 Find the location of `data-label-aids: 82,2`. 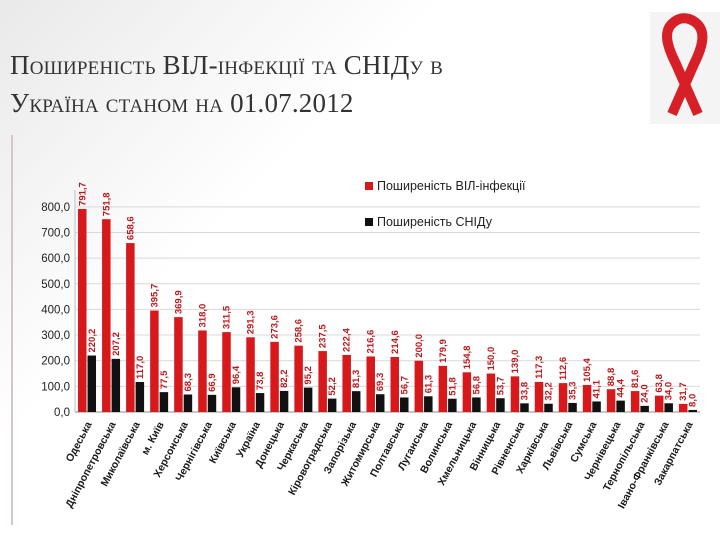

data-label-aids: 82,2 is located at coordinates (284, 378).